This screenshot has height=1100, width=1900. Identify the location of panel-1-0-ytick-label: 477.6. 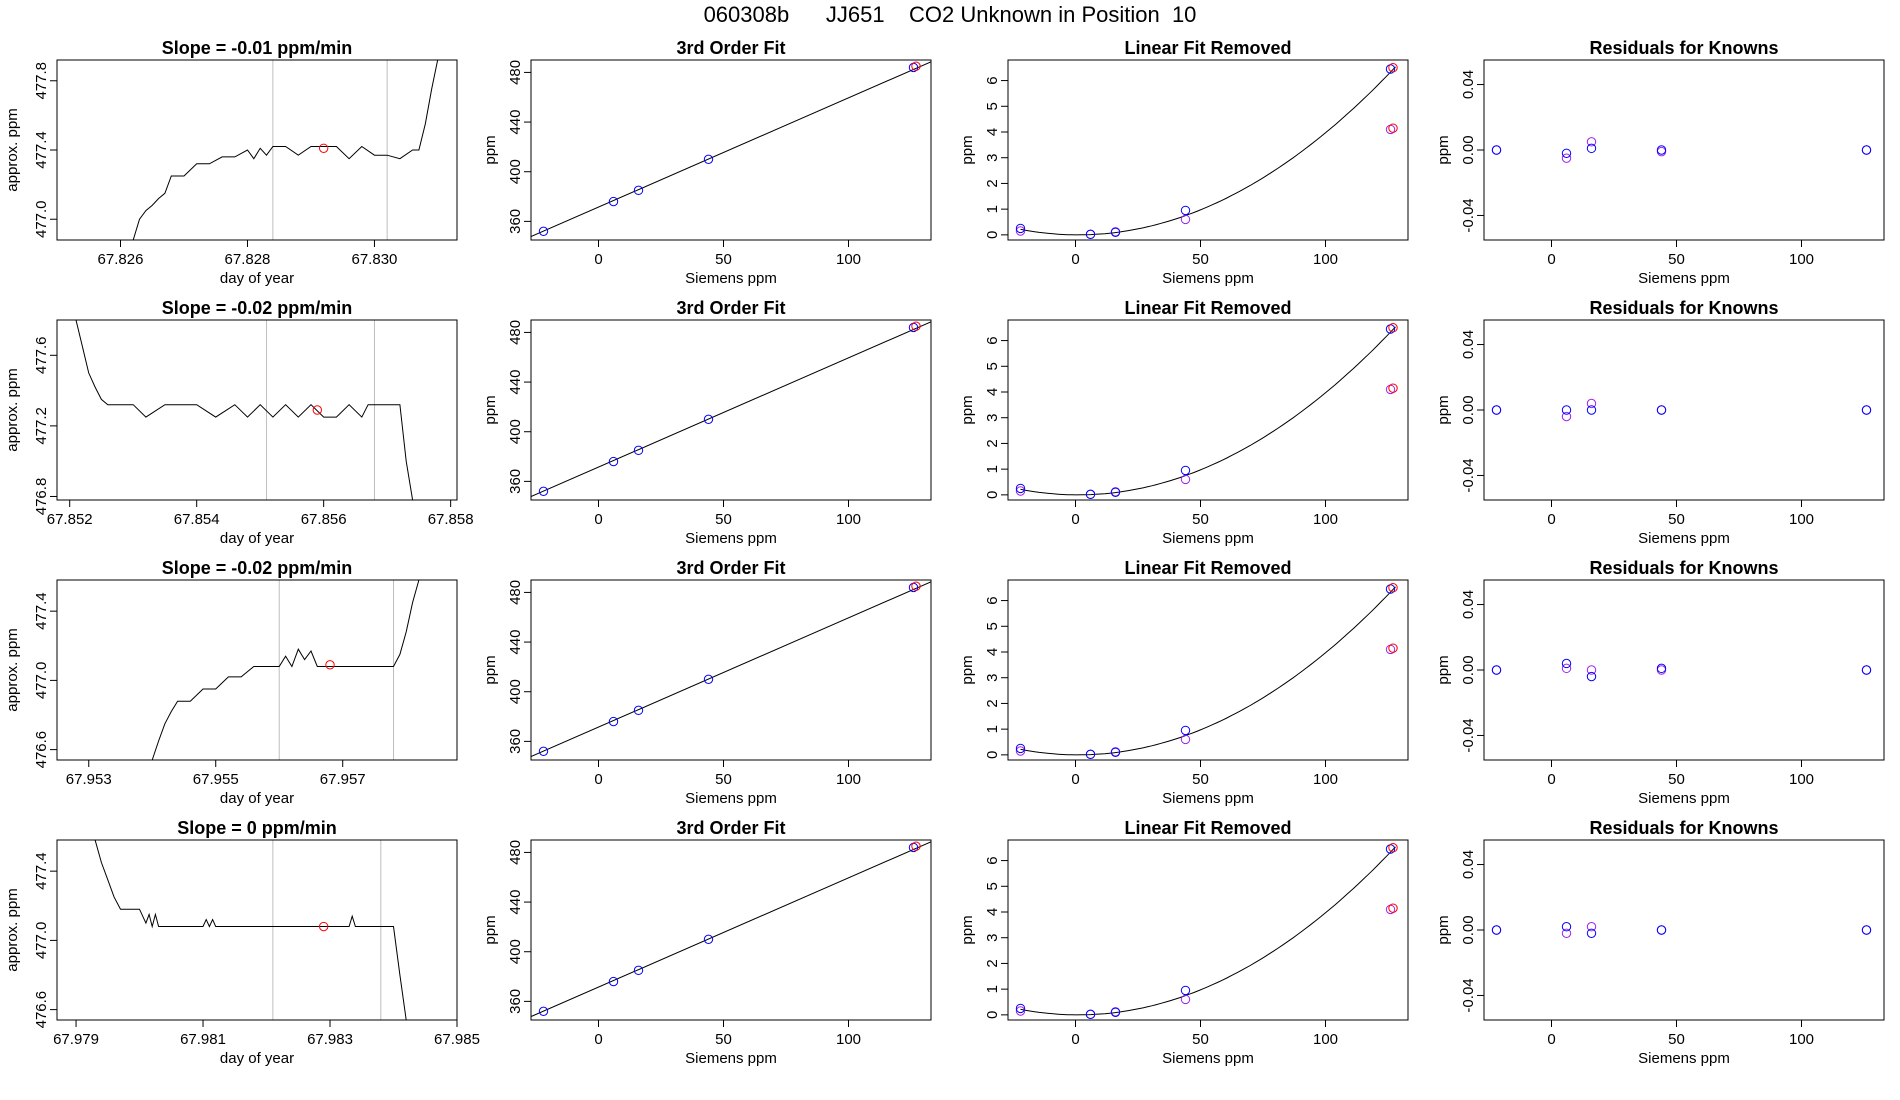
(41, 356).